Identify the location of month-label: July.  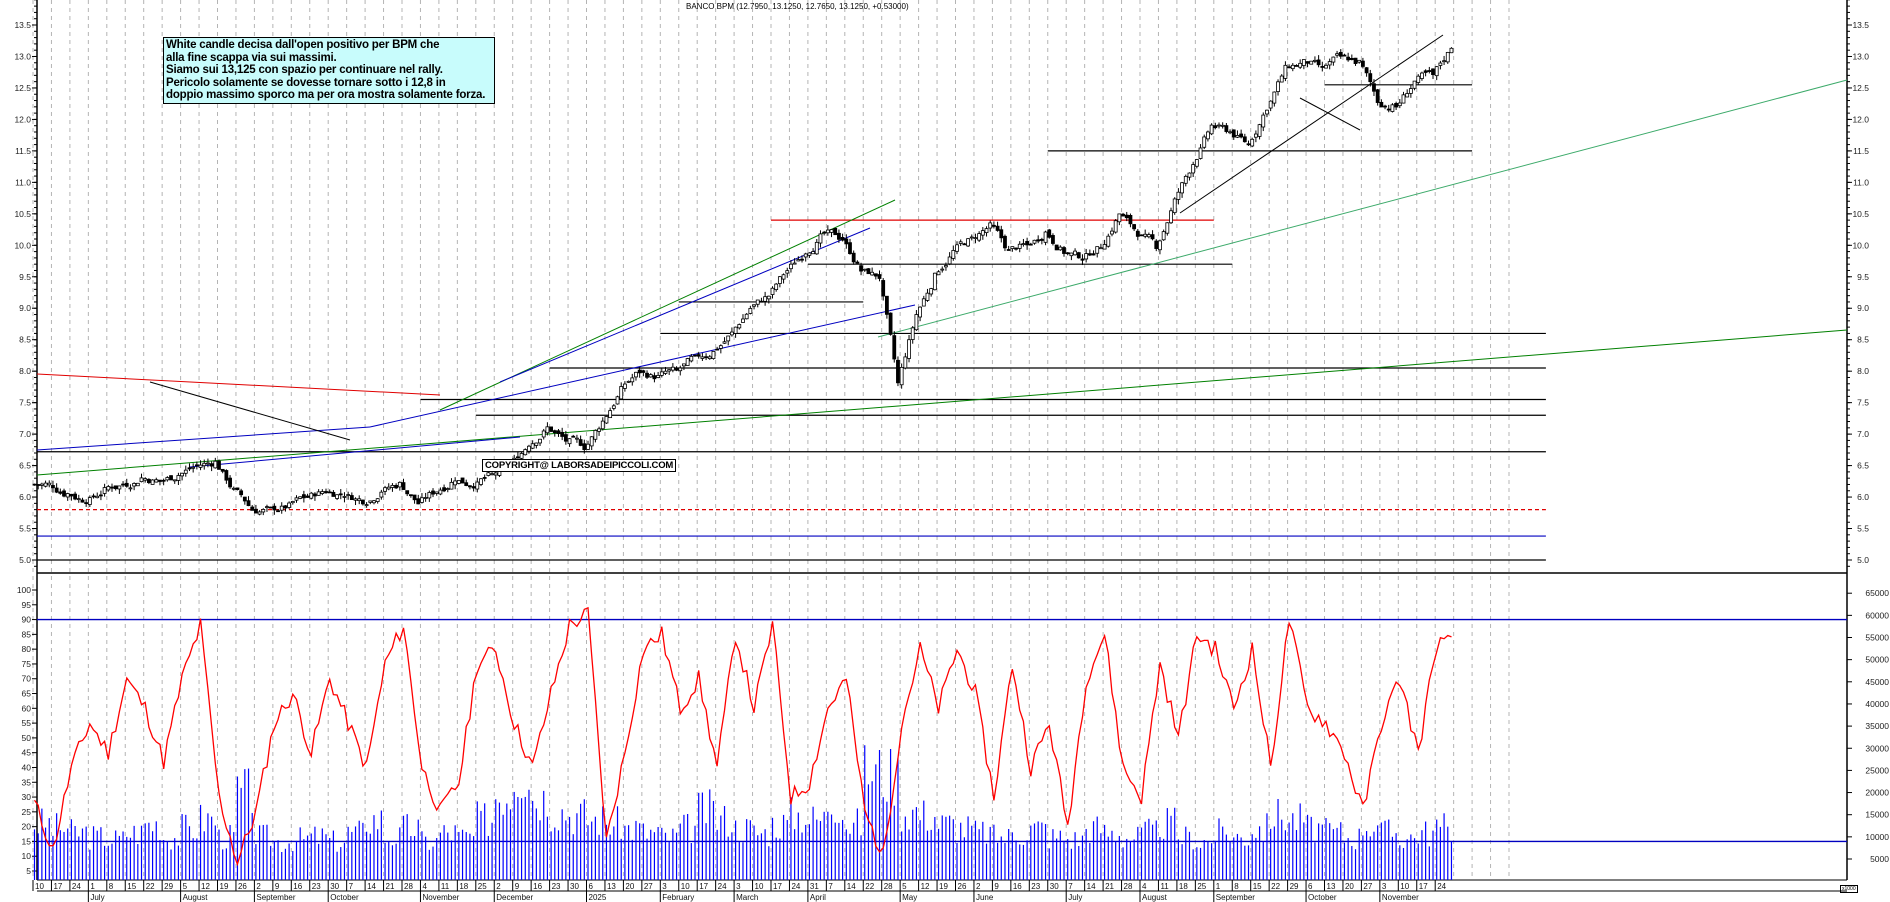
(97, 897).